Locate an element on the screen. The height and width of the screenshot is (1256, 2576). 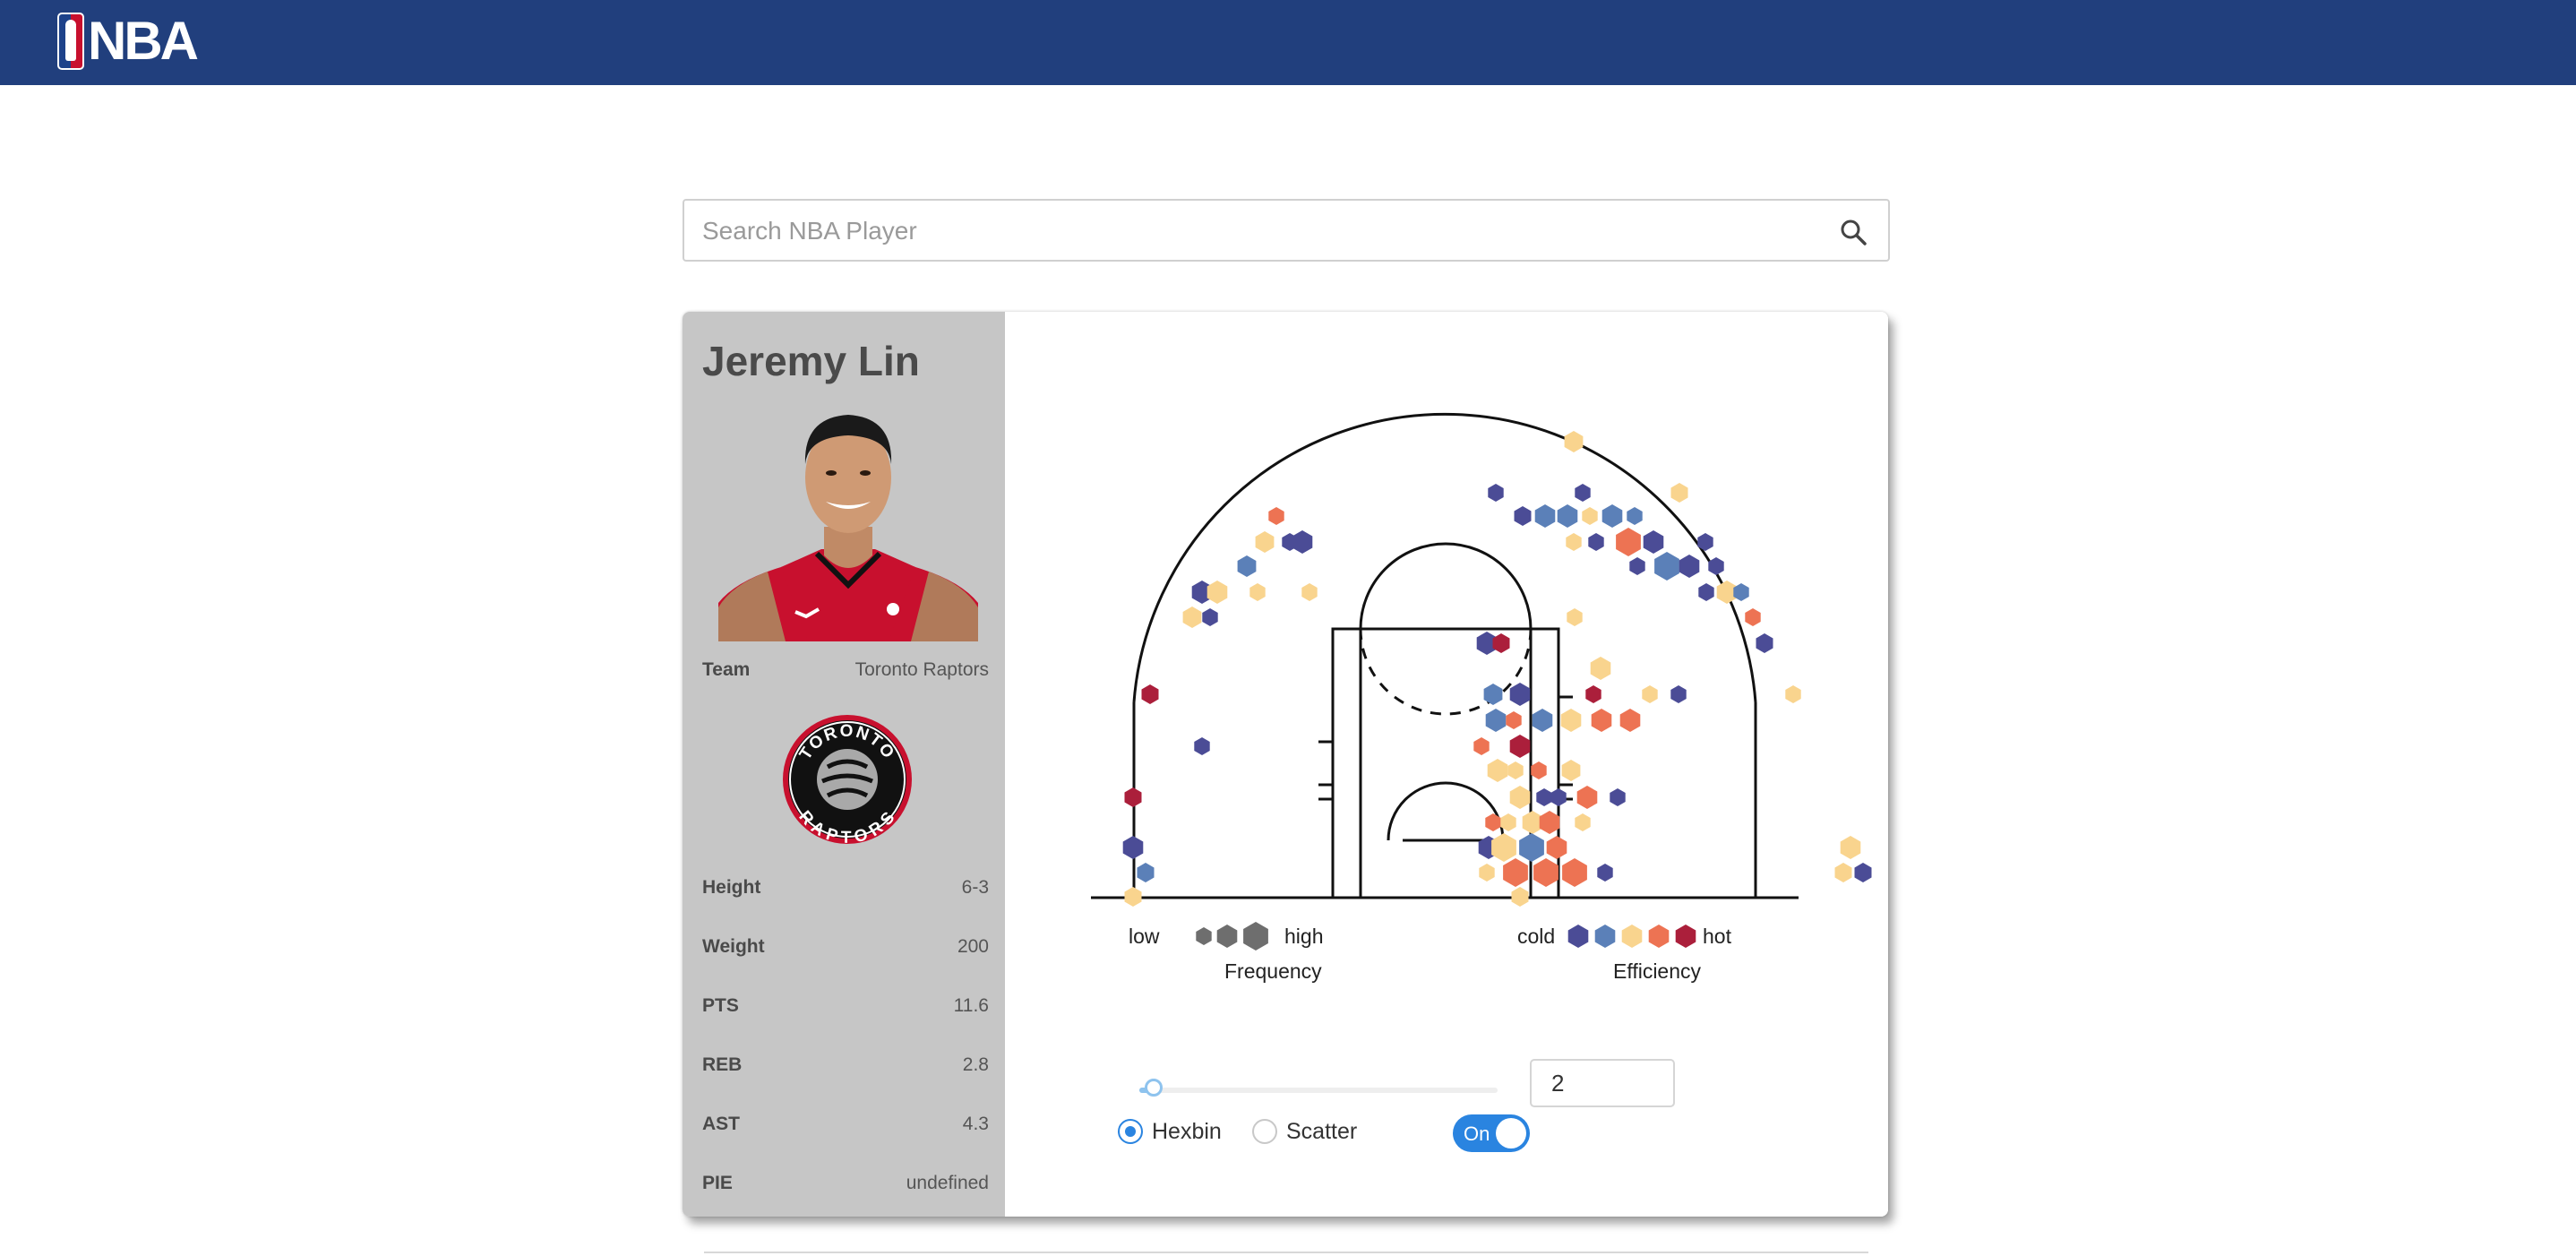
hexbin-radio is located at coordinates (1130, 1131).